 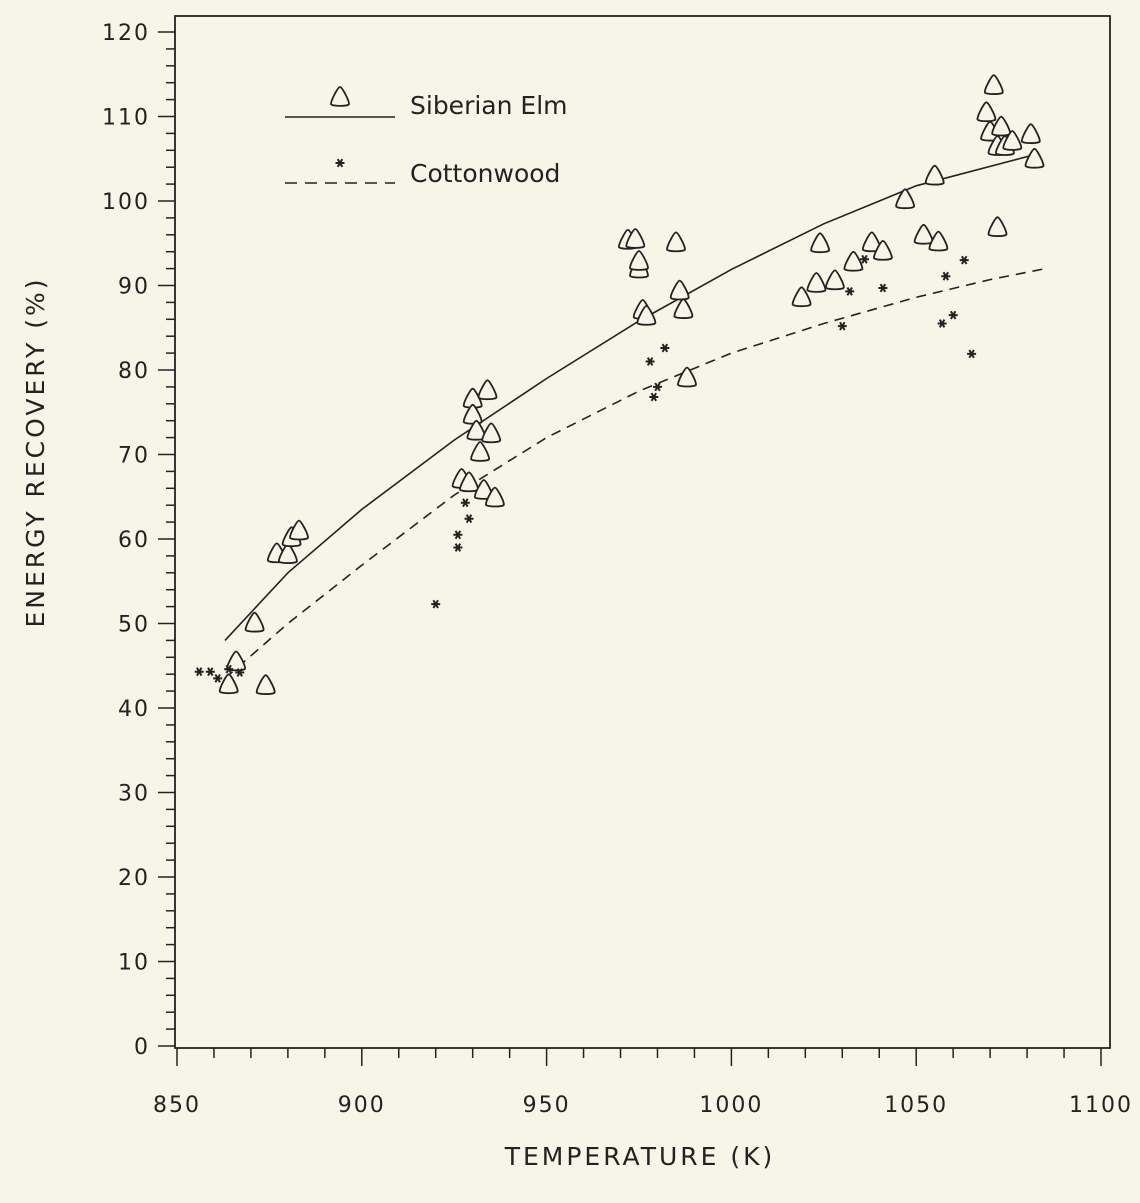 What do you see at coordinates (126, 33) in the screenshot?
I see `y-tick-label: 120` at bounding box center [126, 33].